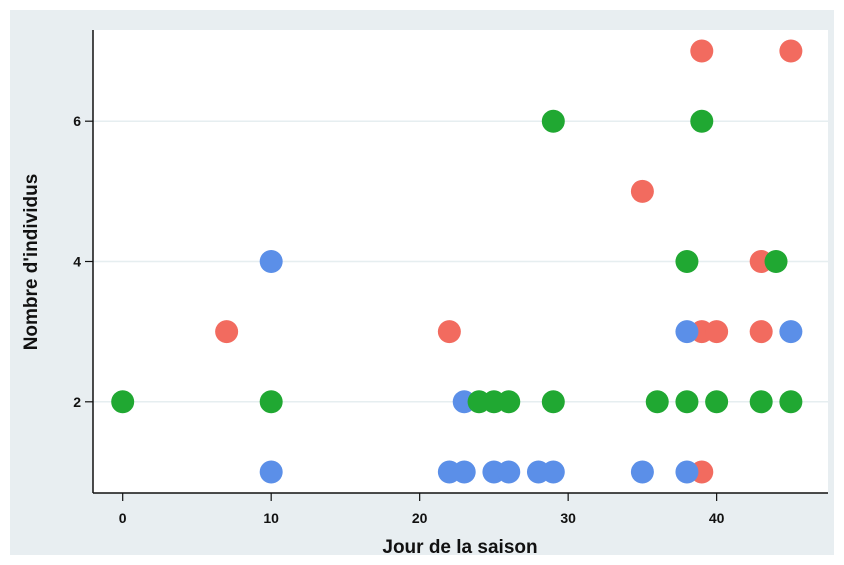  I want to click on x-tick-label: 0, so click(123, 518).